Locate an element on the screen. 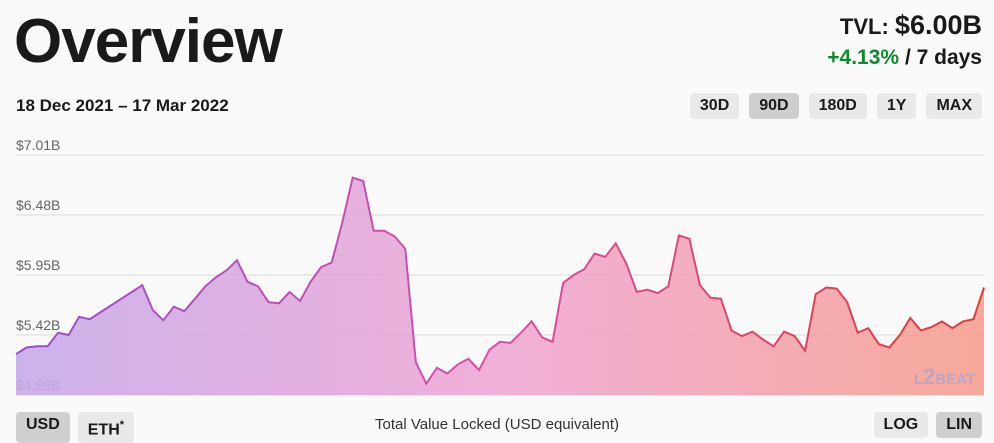  lin-scale-button: LIN is located at coordinates (959, 425).